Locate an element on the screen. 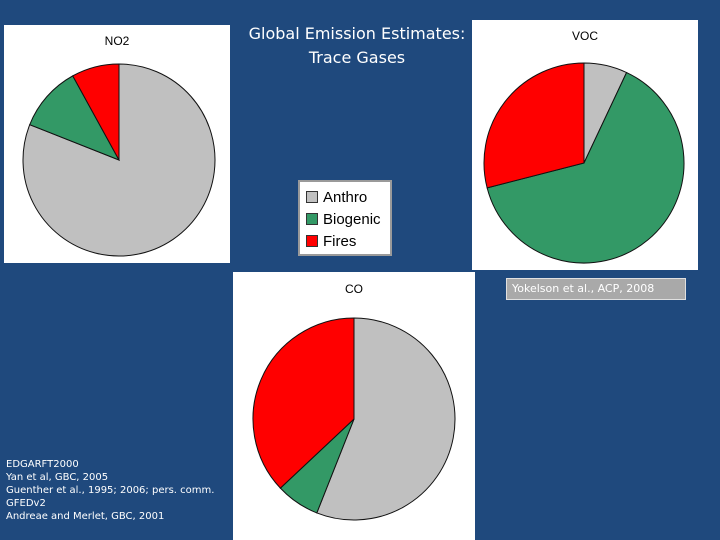  reference-item: Yan et al, GBC, 2005 is located at coordinates (57, 477).